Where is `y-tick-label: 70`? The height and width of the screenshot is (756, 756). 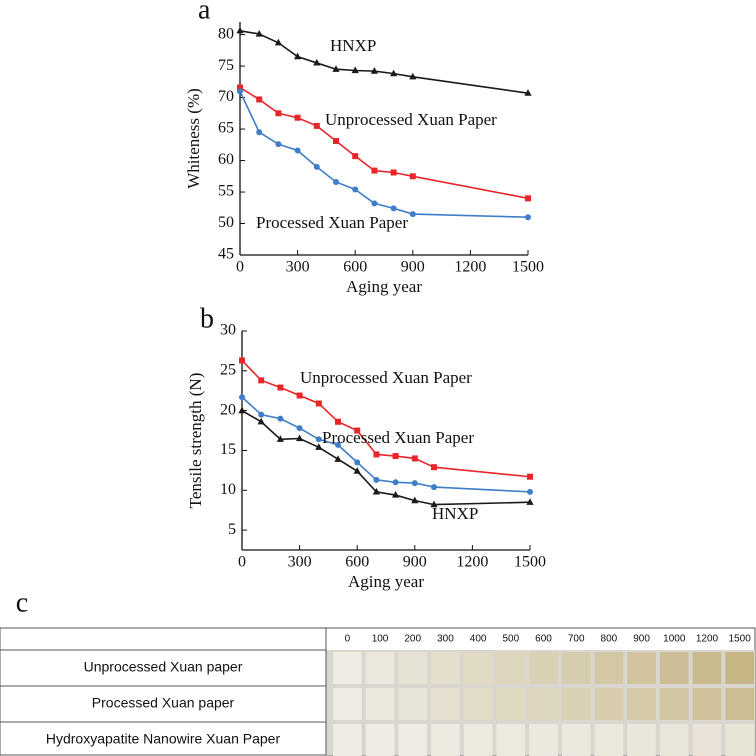
y-tick-label: 70 is located at coordinates (226, 96).